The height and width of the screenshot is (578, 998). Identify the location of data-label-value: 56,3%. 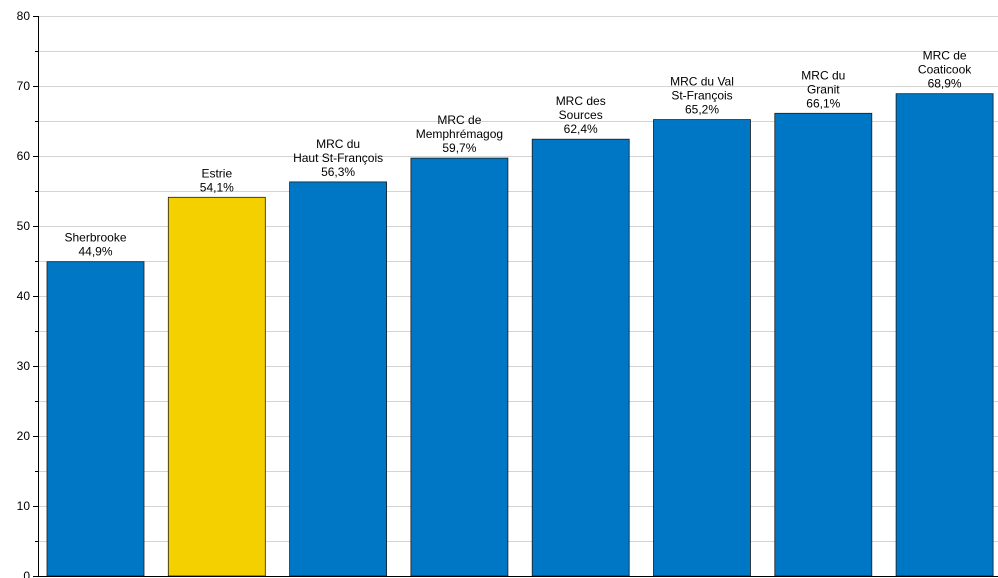
(338, 172).